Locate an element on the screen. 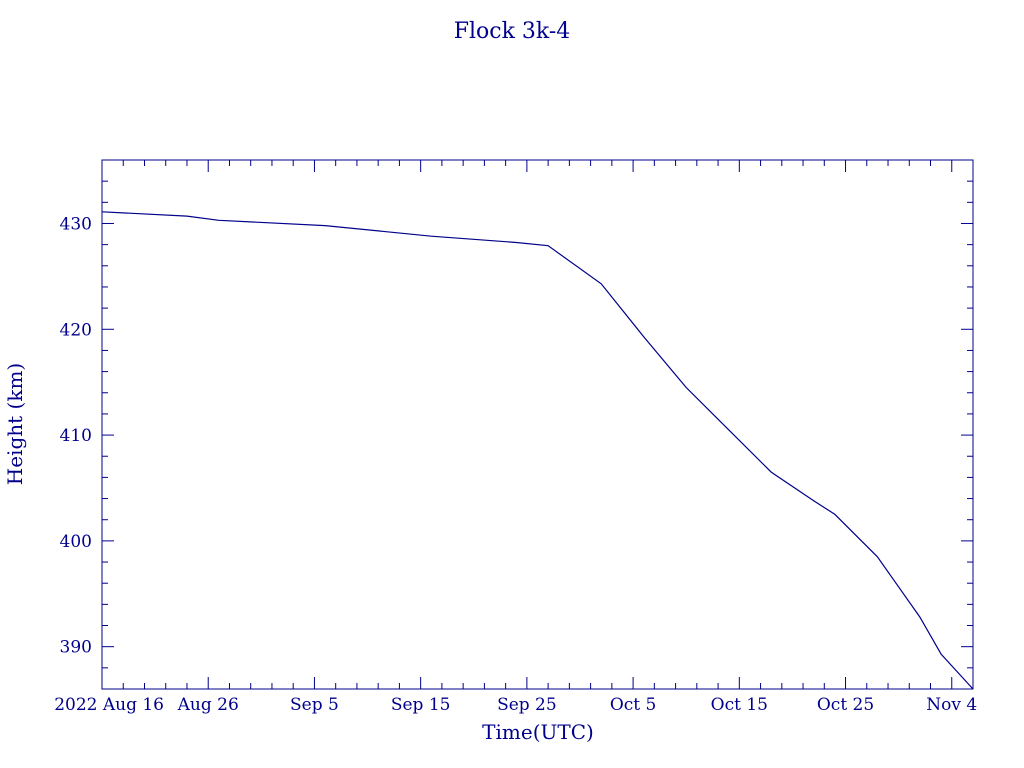  y-tick-label: 430 is located at coordinates (76, 224).